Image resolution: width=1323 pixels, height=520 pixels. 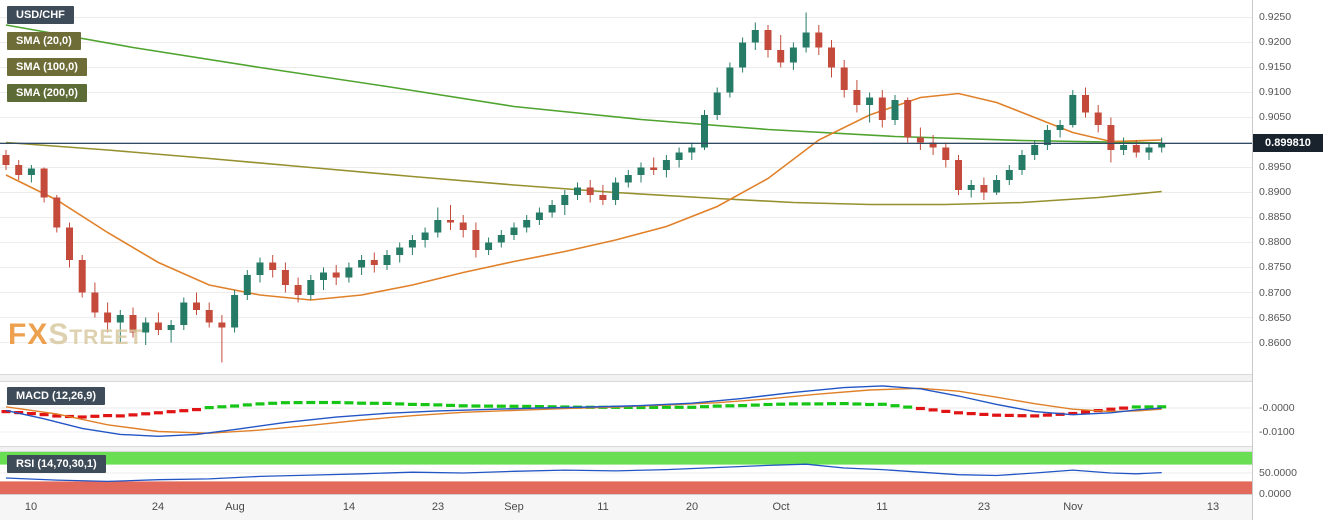 I want to click on macd-panel: MACD (12,26,9), so click(x=626, y=414).